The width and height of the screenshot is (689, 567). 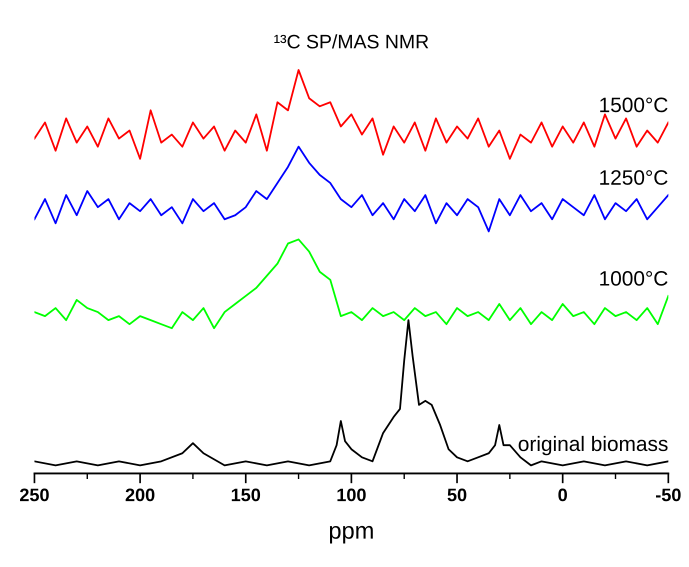 What do you see at coordinates (351, 535) in the screenshot?
I see `x-axis-title: ppm` at bounding box center [351, 535].